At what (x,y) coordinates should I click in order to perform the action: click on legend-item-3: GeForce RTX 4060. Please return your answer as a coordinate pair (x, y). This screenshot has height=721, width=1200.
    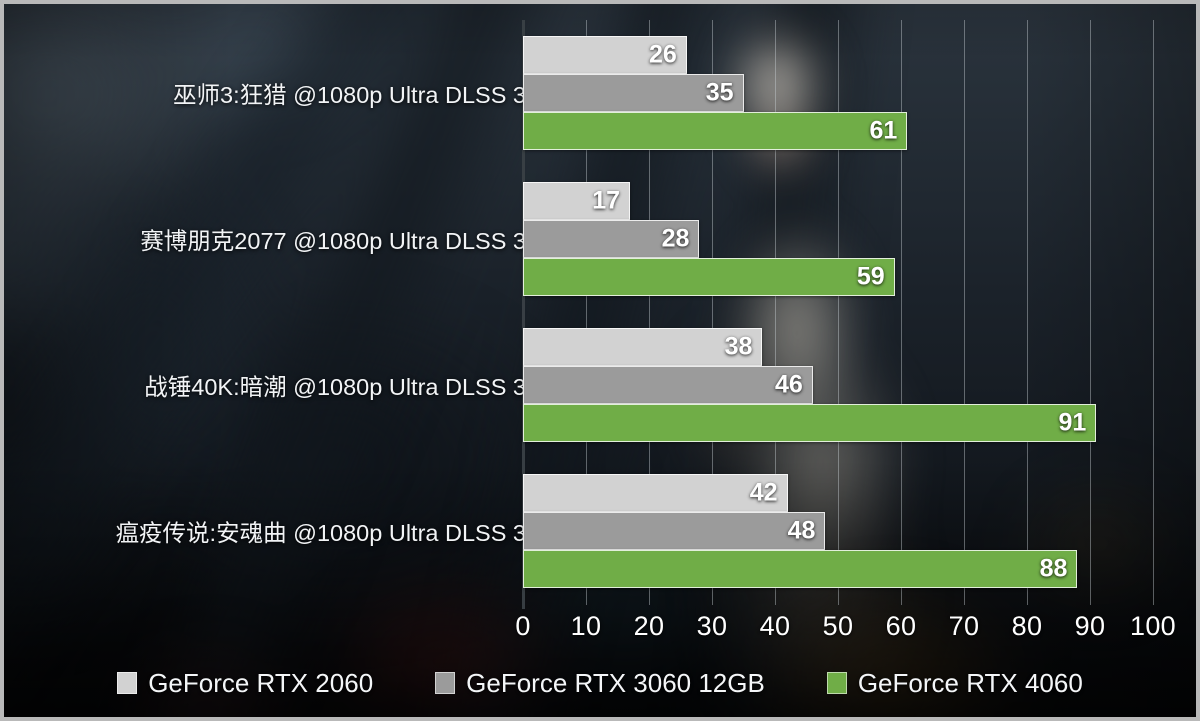
    Looking at the image, I should click on (954, 683).